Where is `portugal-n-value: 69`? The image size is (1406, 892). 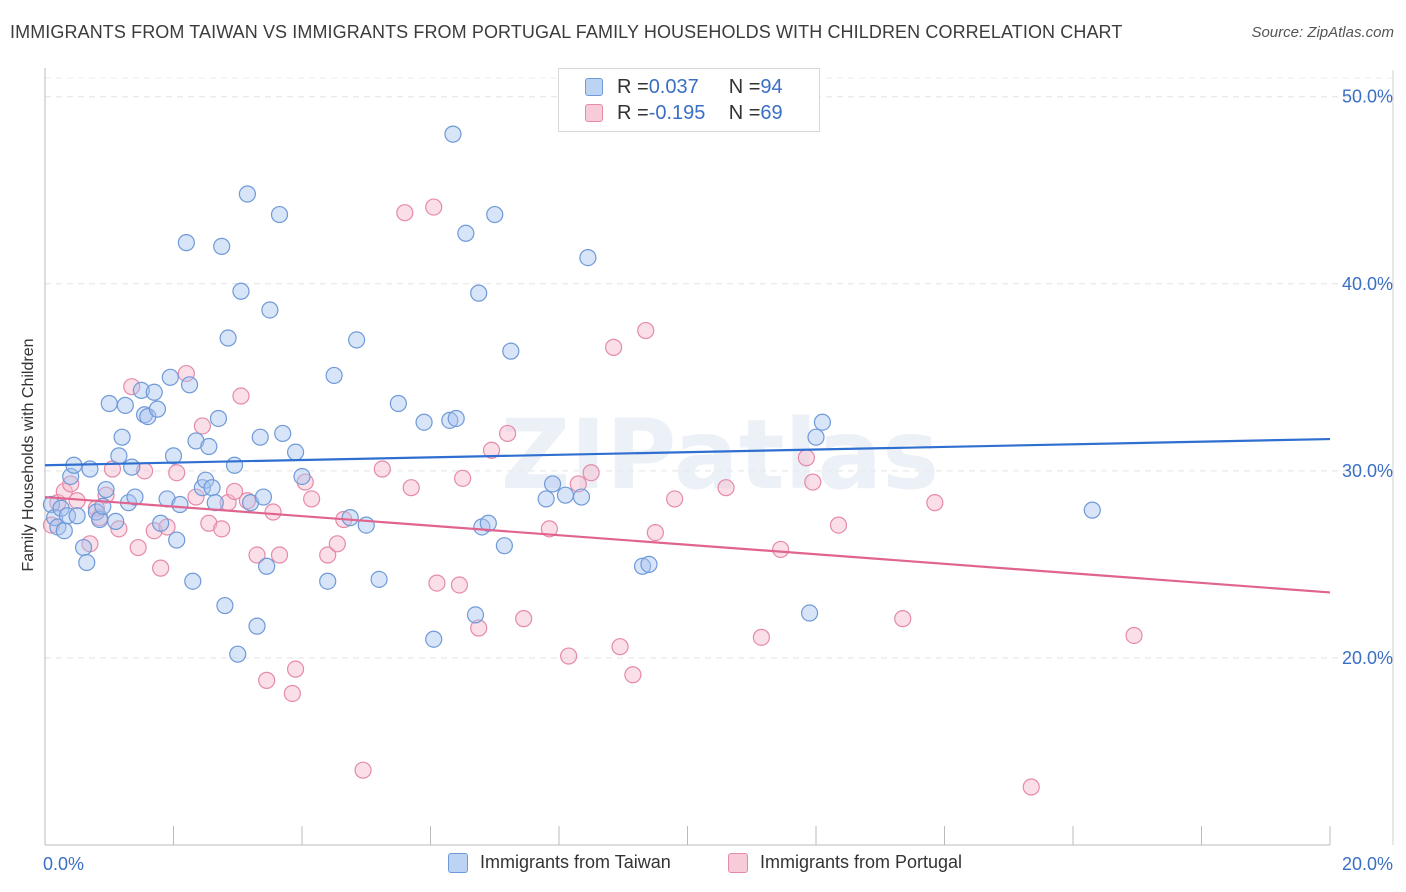 portugal-n-value: 69 is located at coordinates (771, 112).